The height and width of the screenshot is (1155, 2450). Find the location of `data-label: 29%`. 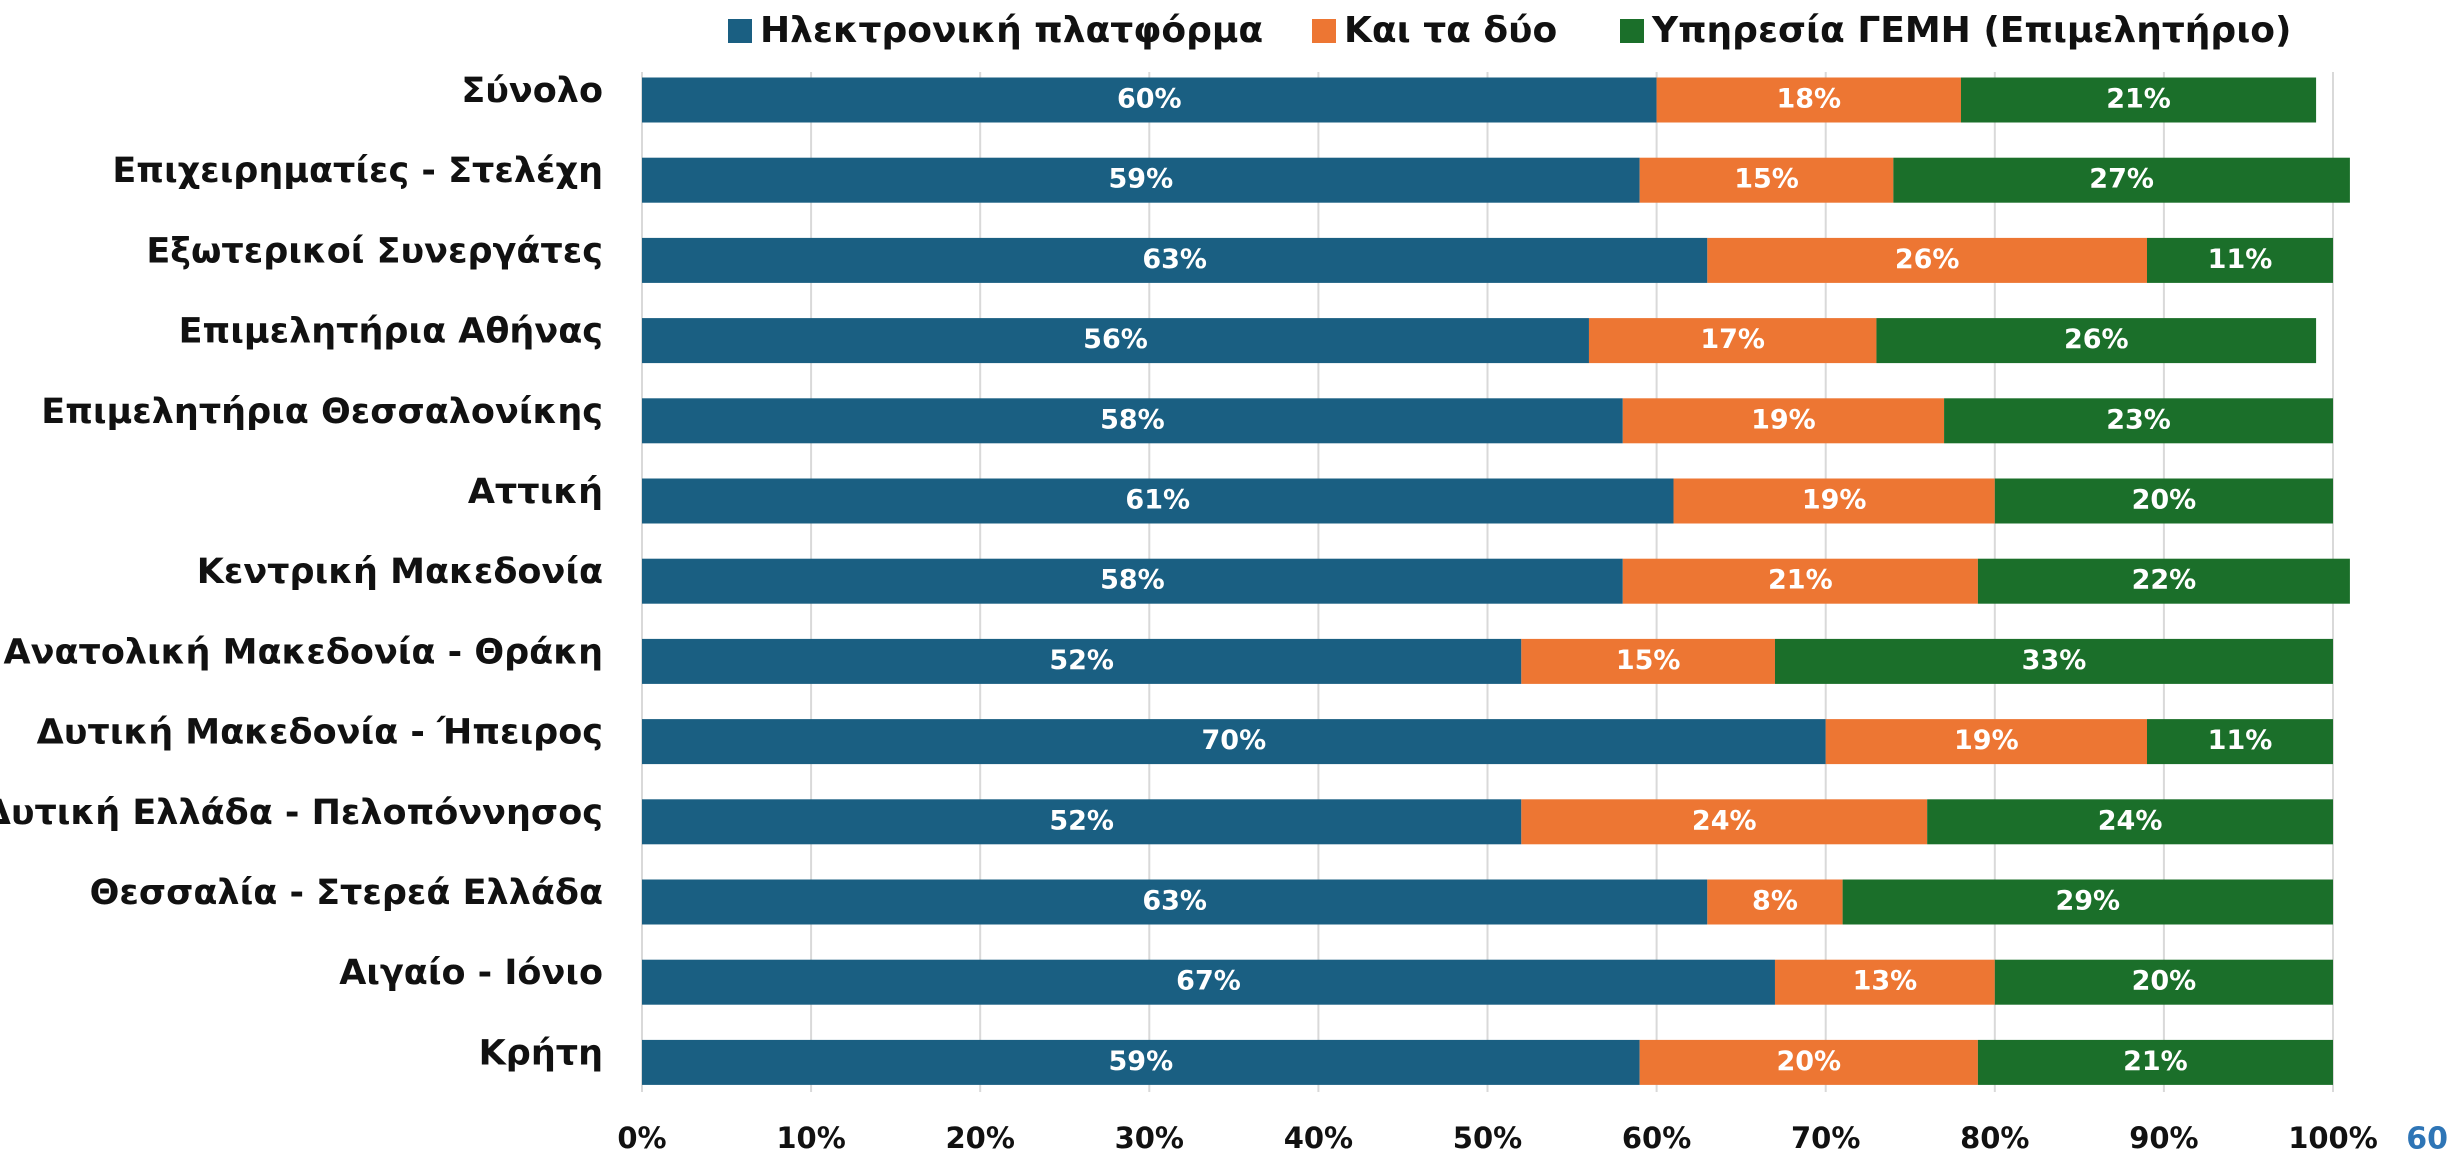

data-label: 29% is located at coordinates (2087, 901).